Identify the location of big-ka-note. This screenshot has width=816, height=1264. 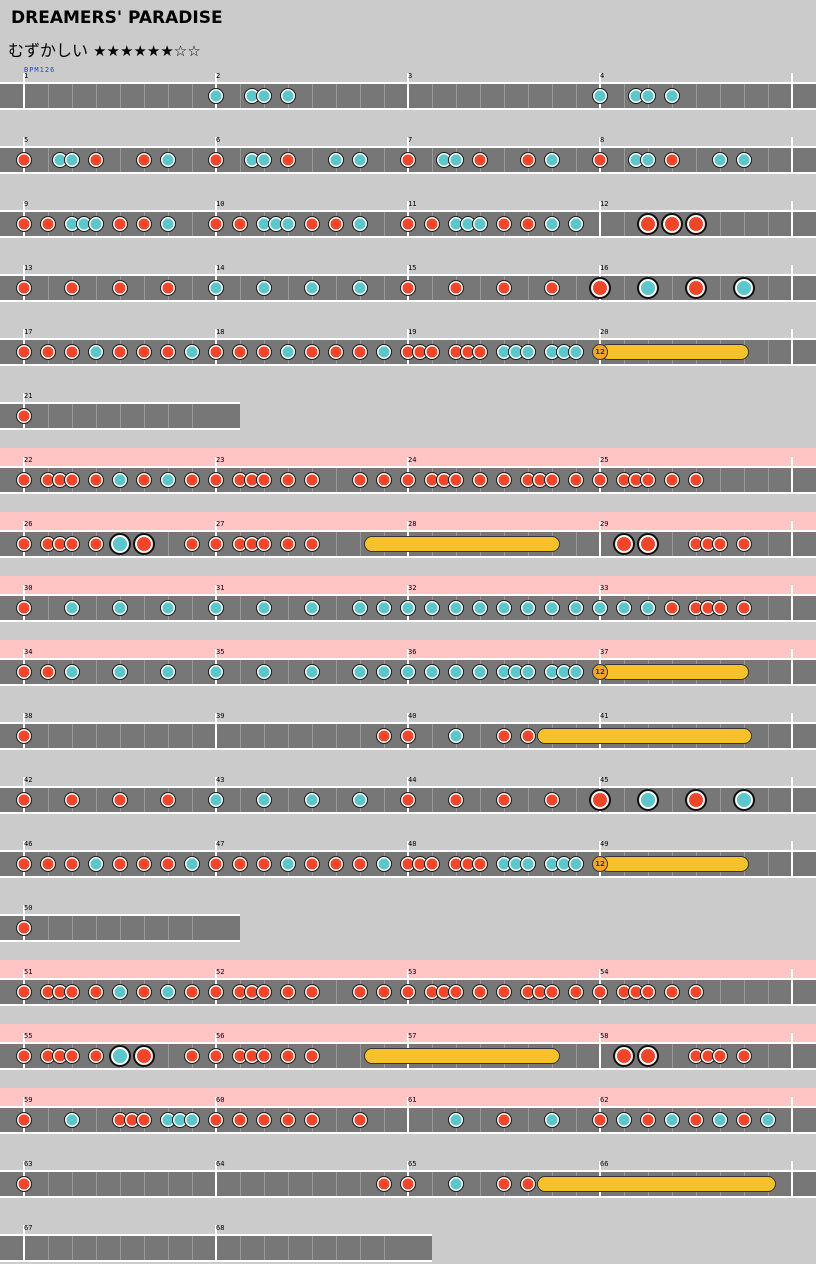
(744, 288).